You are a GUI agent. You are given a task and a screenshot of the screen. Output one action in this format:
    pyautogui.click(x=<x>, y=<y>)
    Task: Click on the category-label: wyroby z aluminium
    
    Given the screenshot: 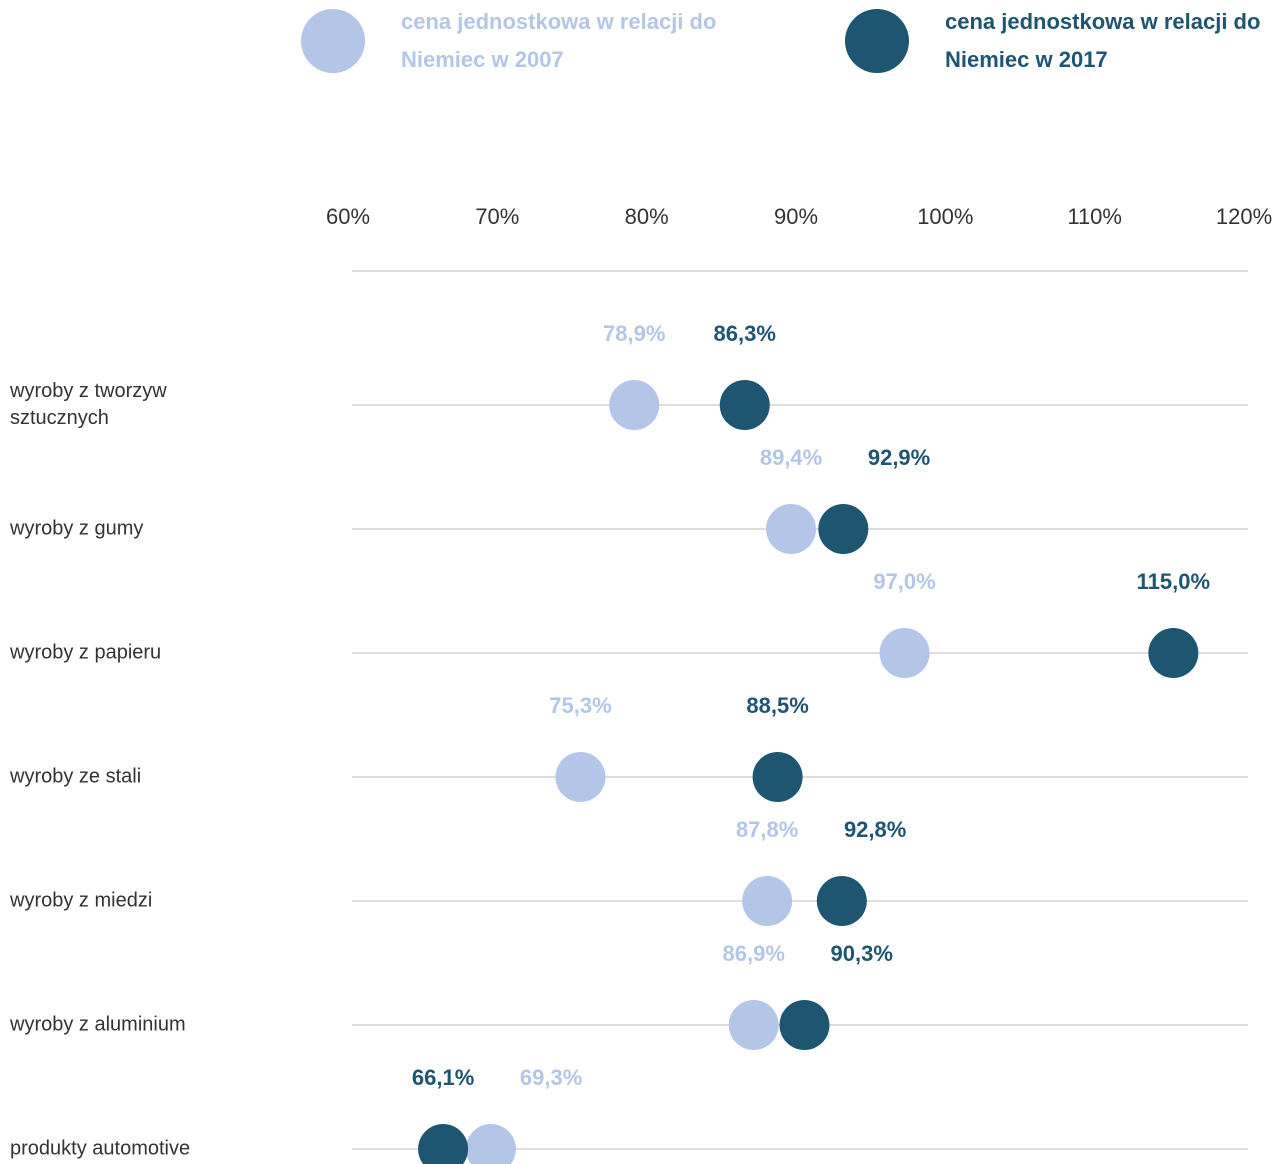 What is the action you would take?
    pyautogui.click(x=98, y=1024)
    